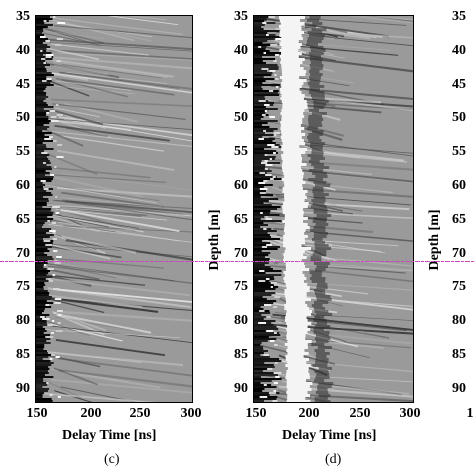  Describe the element at coordinates (241, 118) in the screenshot. I see `y-tick-label: 50` at that location.